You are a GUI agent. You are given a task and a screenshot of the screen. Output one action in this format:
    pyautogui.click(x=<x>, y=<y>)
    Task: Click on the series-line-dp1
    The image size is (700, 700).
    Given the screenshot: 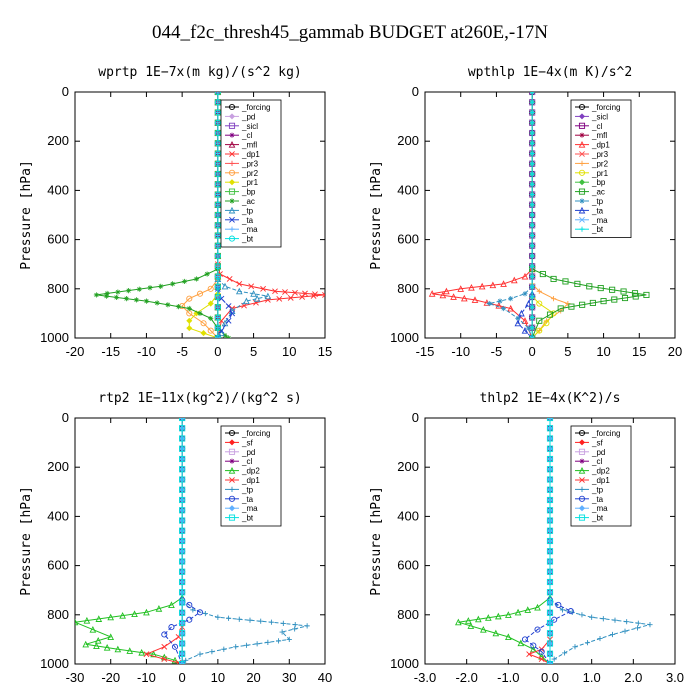 What is the action you would take?
    pyautogui.click(x=482, y=303)
    